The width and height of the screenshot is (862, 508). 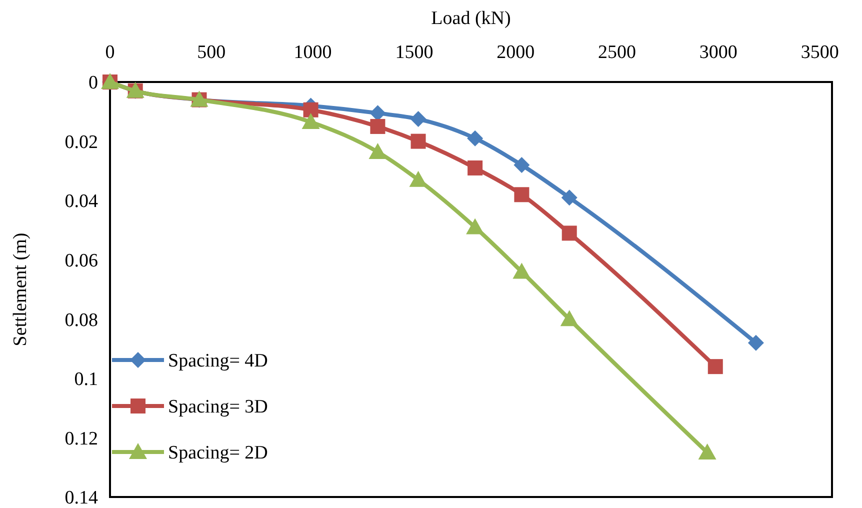 I want to click on legend-label: Spacing= 4D, so click(x=218, y=361).